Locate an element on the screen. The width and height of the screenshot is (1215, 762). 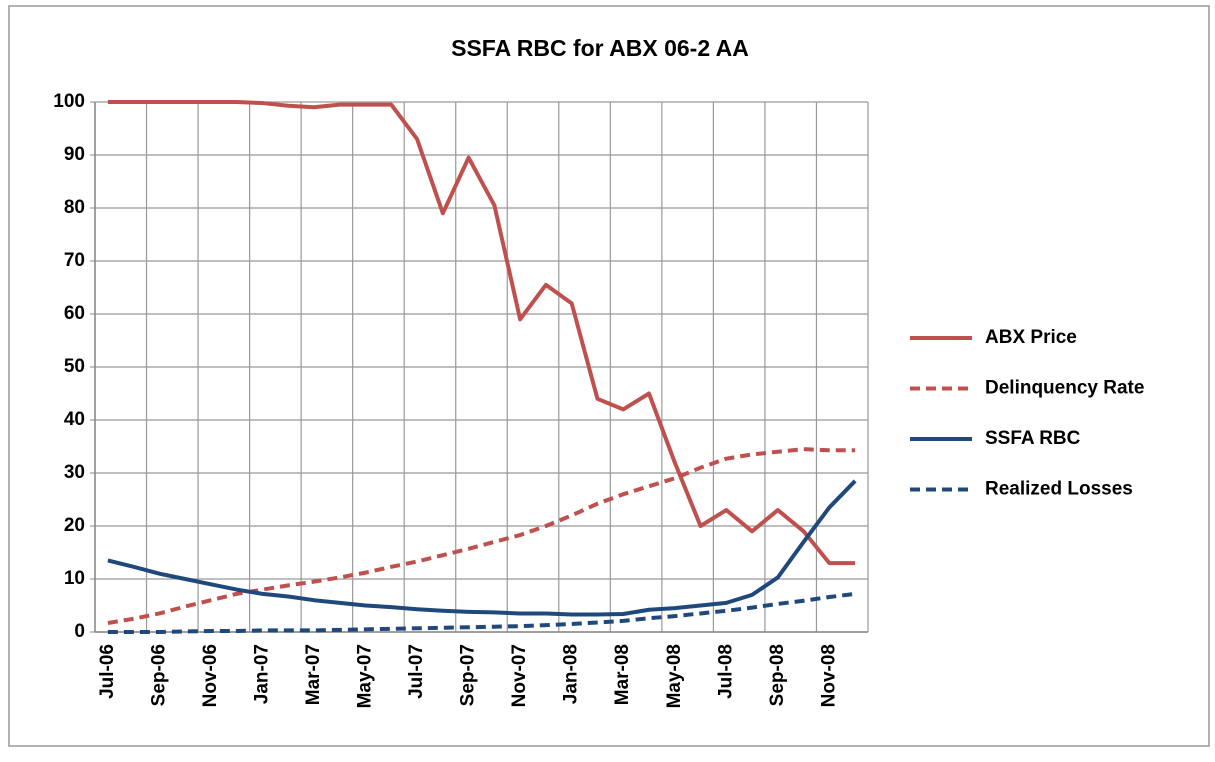
y-tick-label: 30 is located at coordinates (74, 472).